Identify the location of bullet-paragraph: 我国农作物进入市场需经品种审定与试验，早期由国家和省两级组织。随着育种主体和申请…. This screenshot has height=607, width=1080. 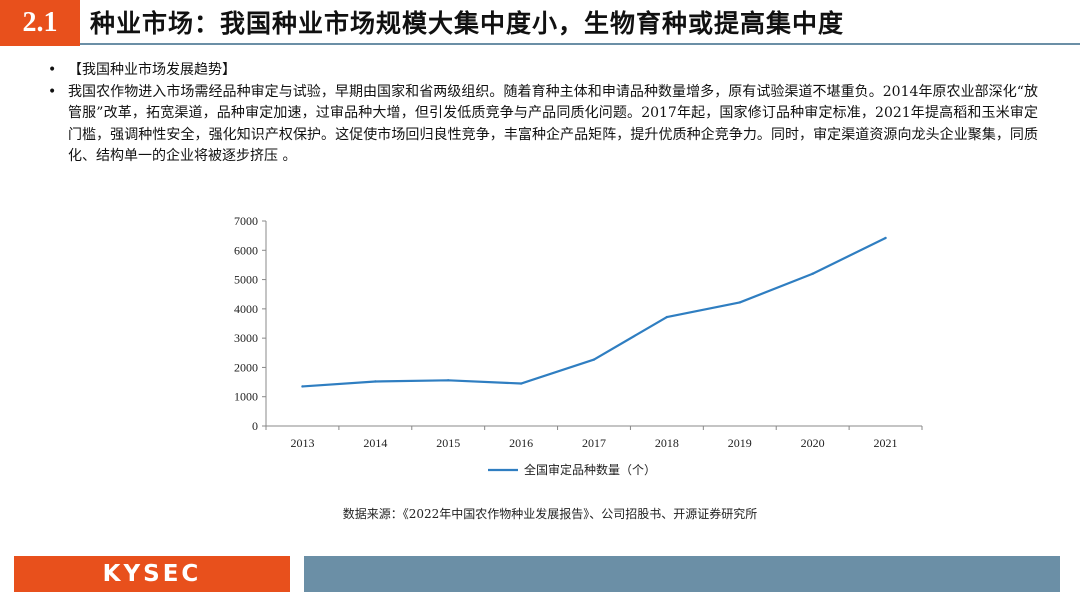
(553, 124).